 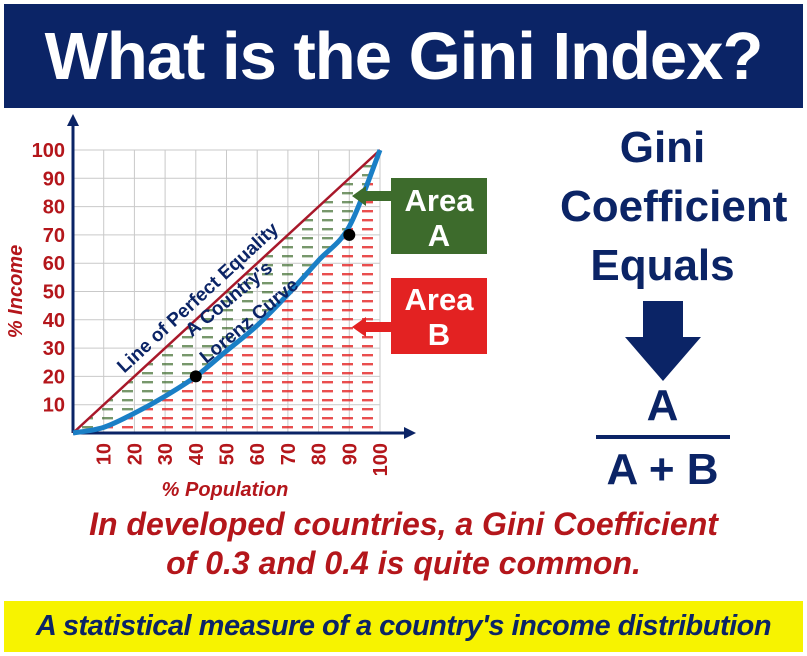 What do you see at coordinates (54, 321) in the screenshot?
I see `y-tick-label: 40` at bounding box center [54, 321].